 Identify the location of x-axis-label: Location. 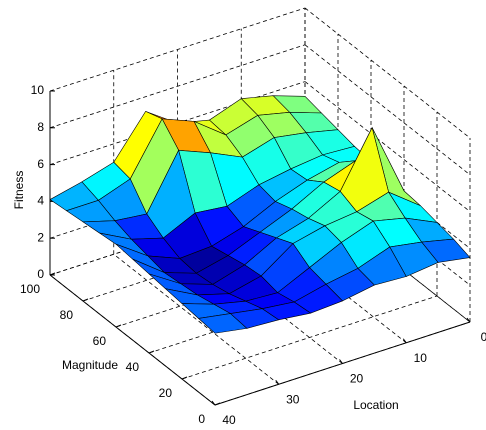
(375, 405).